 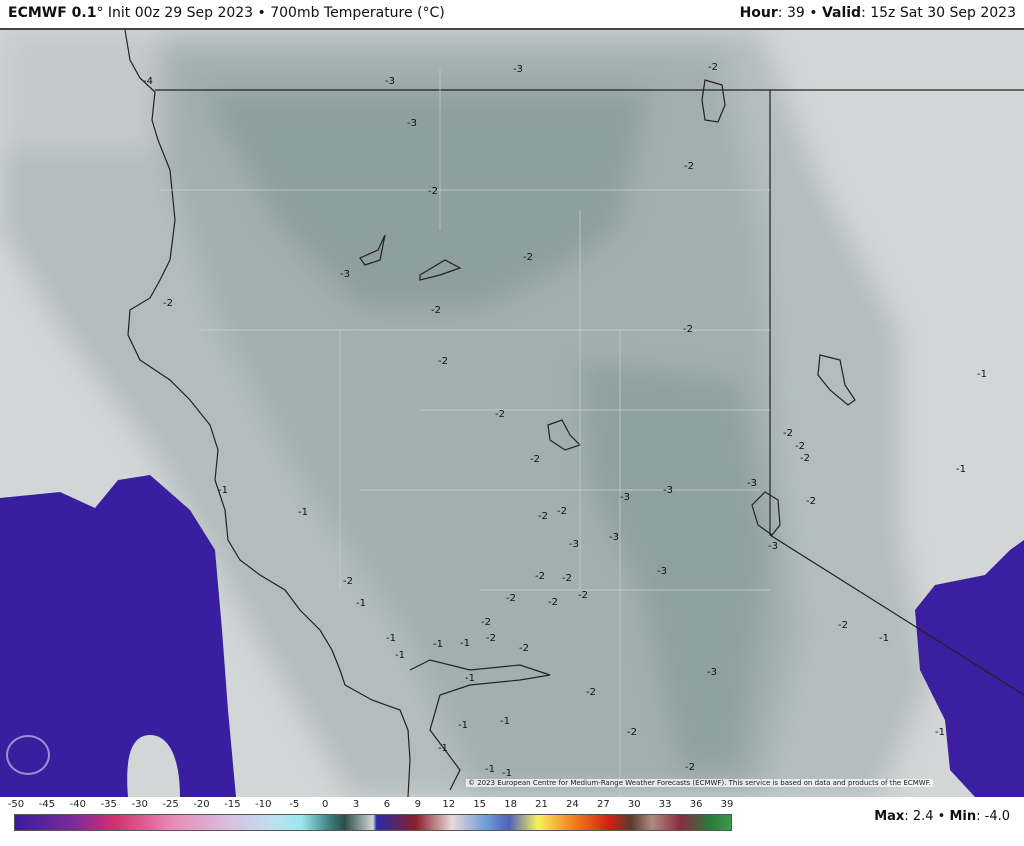 I want to click on legend-tick: 9, so click(x=418, y=804).